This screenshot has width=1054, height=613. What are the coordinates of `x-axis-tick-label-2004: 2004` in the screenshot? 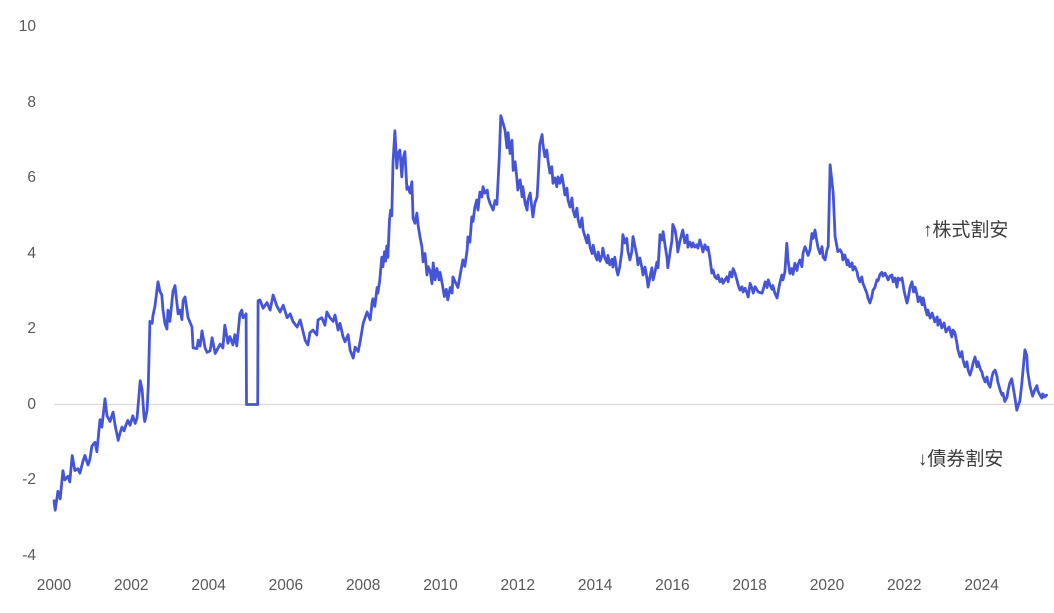 It's located at (208, 585).